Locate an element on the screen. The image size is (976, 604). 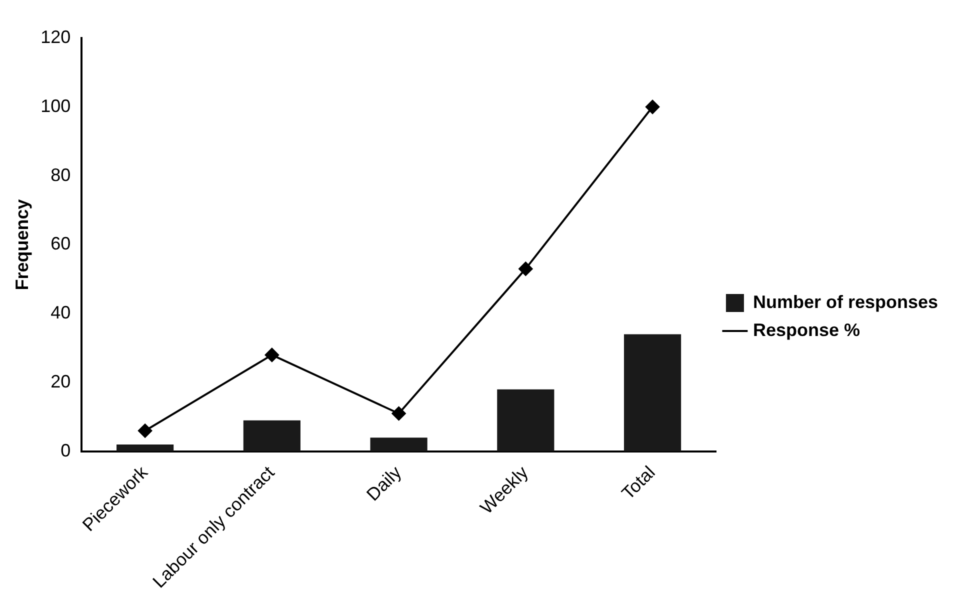
legend-label: Number of responses is located at coordinates (845, 302).